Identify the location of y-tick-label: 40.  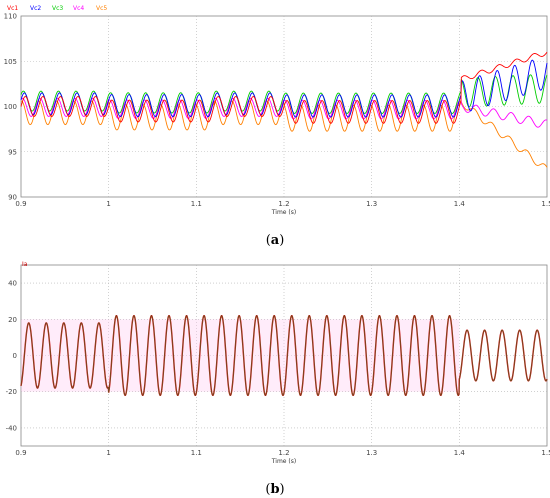
(12, 284).